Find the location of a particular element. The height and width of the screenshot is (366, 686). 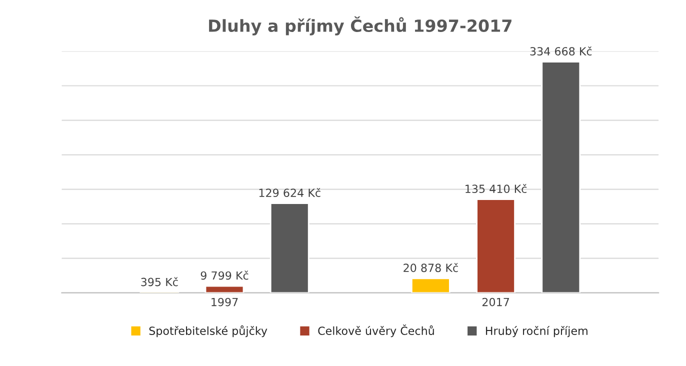

data-label: 20 878 Kč is located at coordinates (431, 267).